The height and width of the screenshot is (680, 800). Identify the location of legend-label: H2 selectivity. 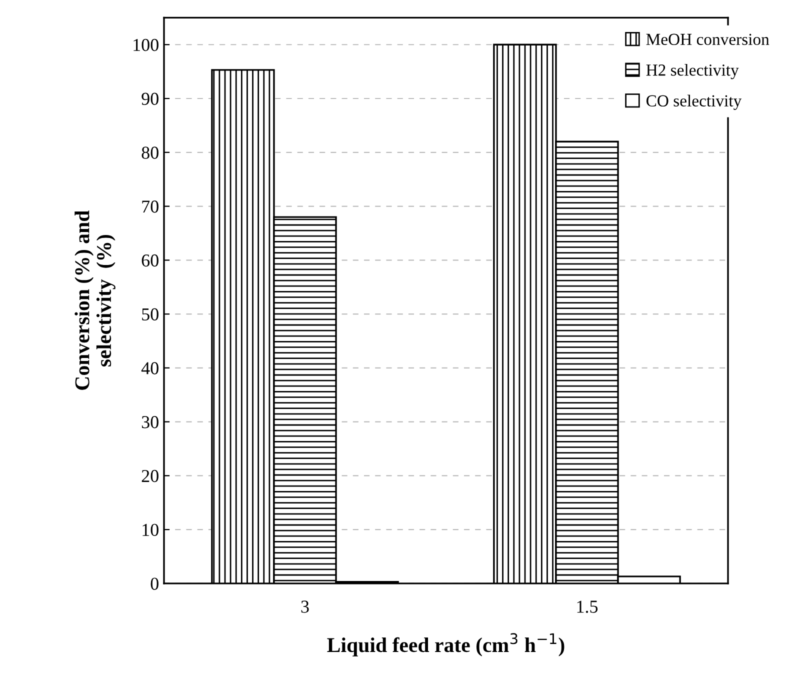
(692, 72).